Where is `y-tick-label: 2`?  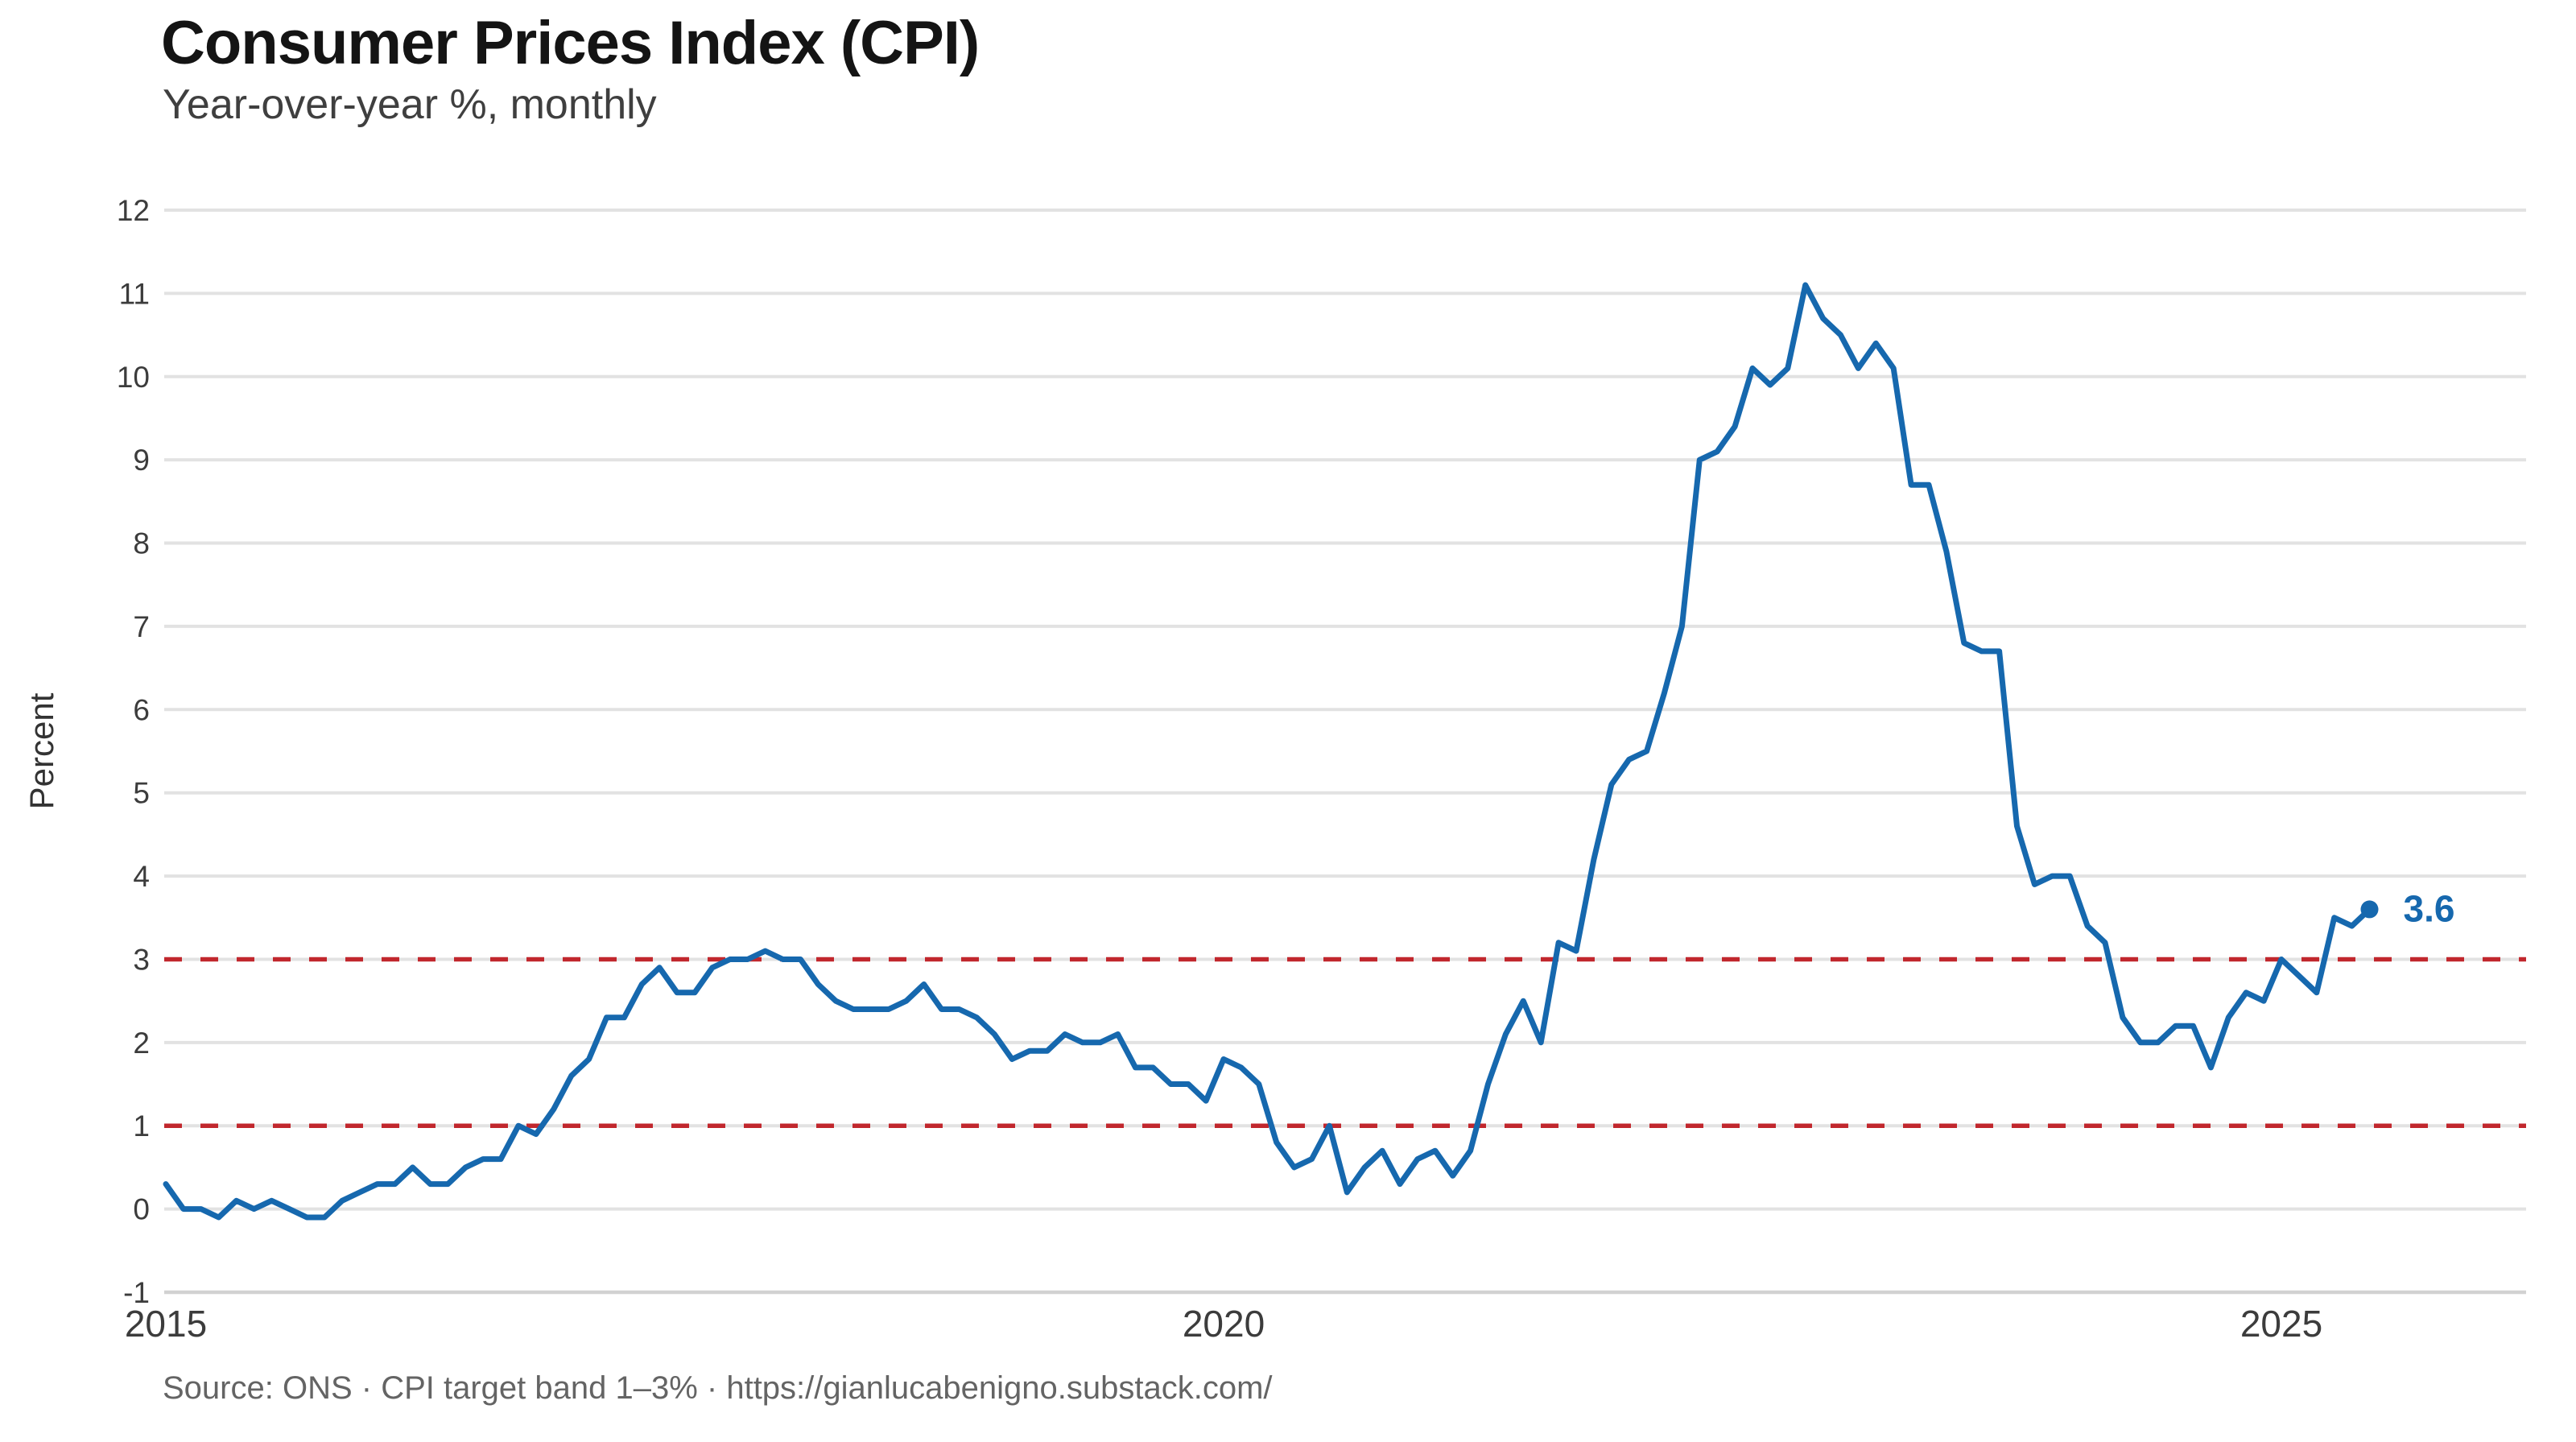
y-tick-label: 2 is located at coordinates (141, 1043).